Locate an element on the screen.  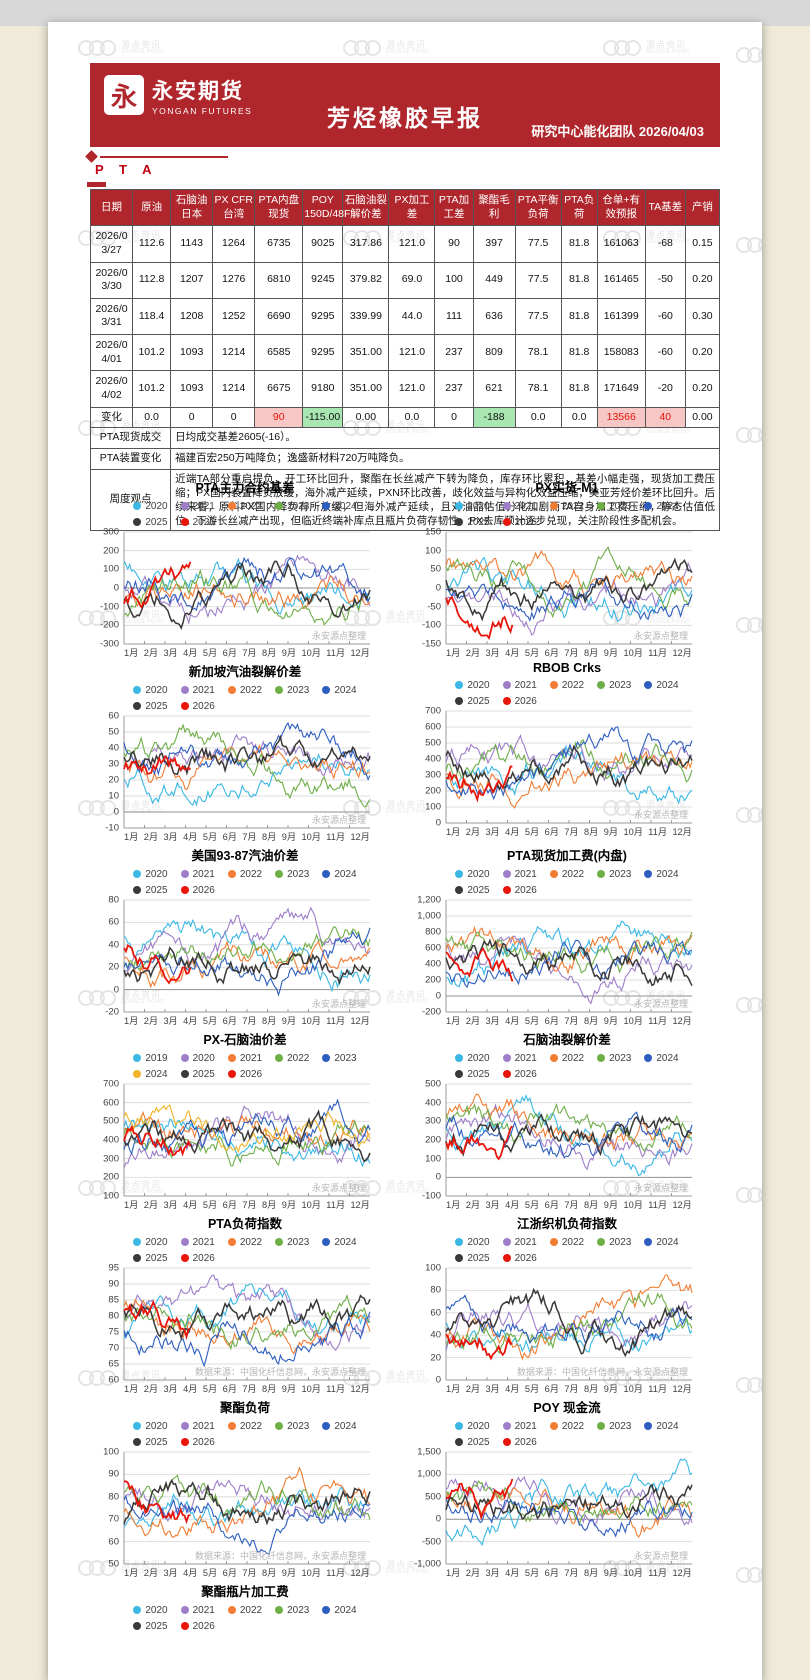
legend-row: 2025 2026 is located at coordinates (566, 1258).